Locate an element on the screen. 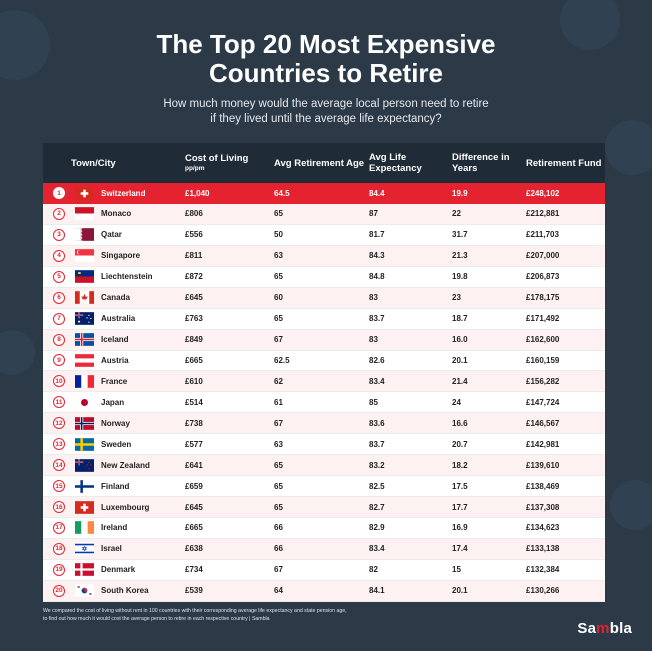  dk-flag-icon is located at coordinates (84, 570).